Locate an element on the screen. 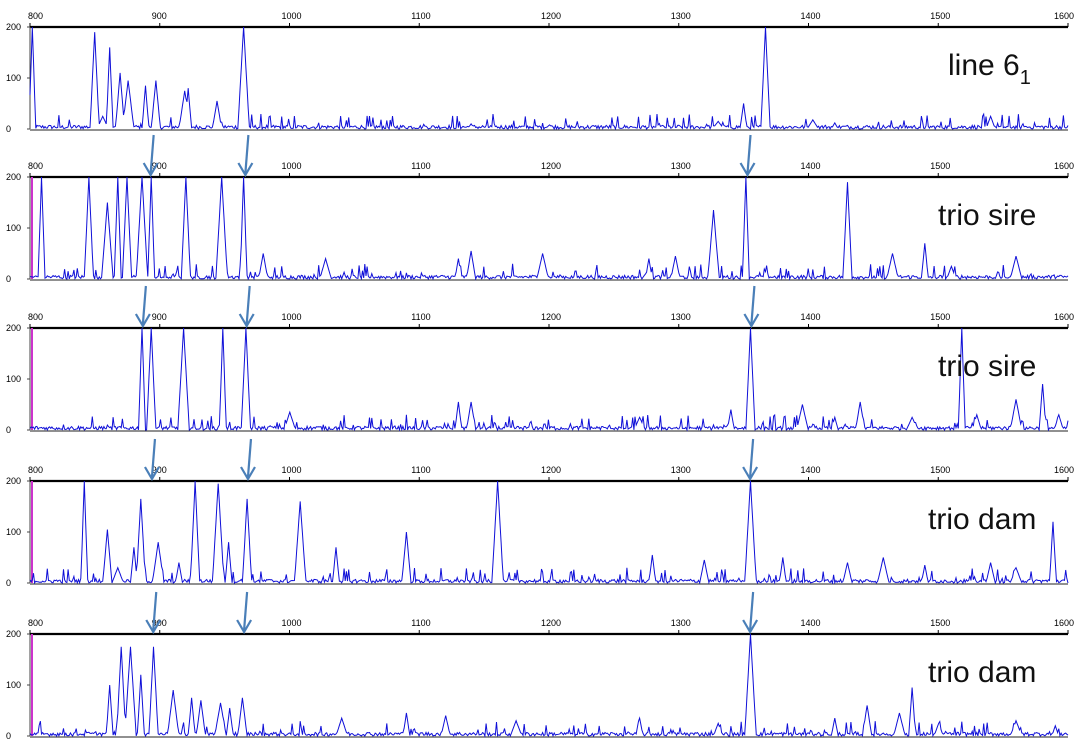 The image size is (1084, 752). panel-label: line 61 is located at coordinates (989, 69).